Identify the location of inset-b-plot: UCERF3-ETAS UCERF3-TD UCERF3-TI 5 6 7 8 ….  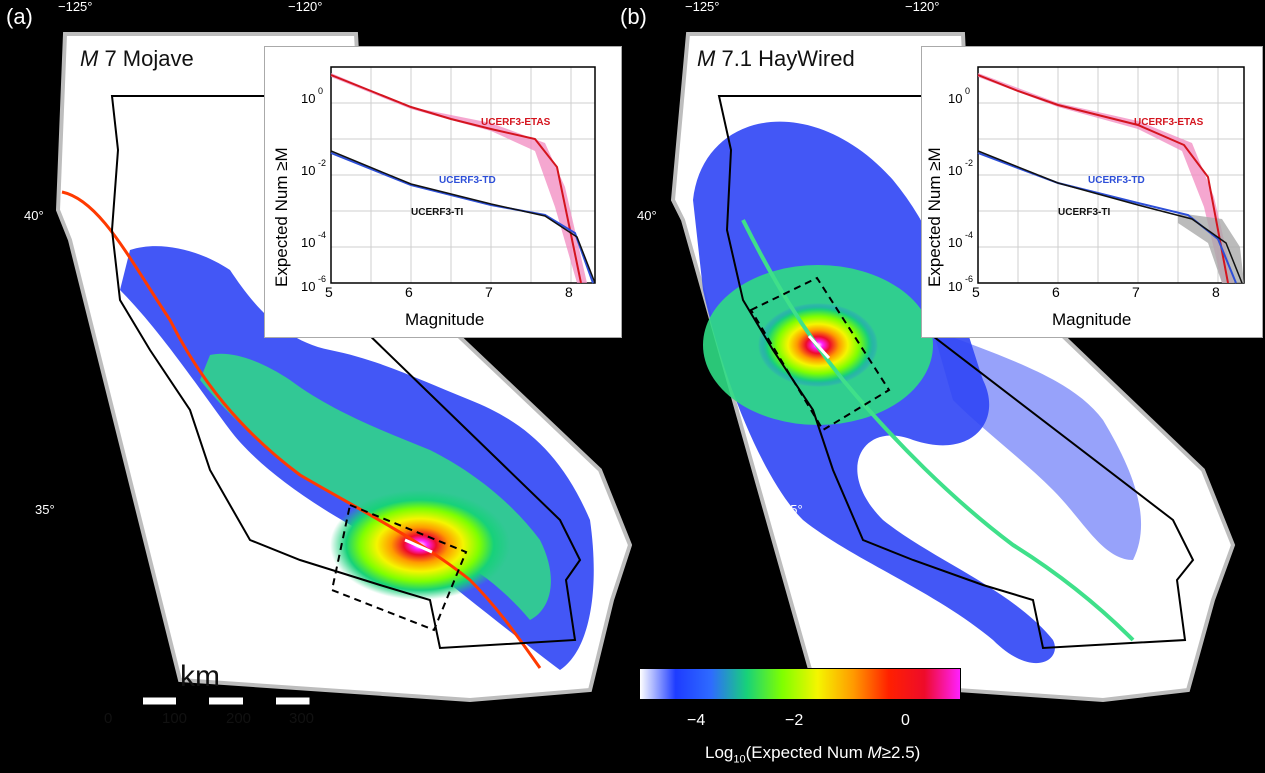
(1085, 197).